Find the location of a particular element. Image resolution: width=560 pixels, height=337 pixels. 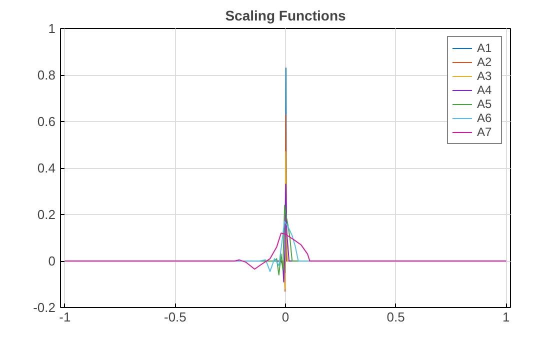

legend-label: A5 is located at coordinates (485, 104).